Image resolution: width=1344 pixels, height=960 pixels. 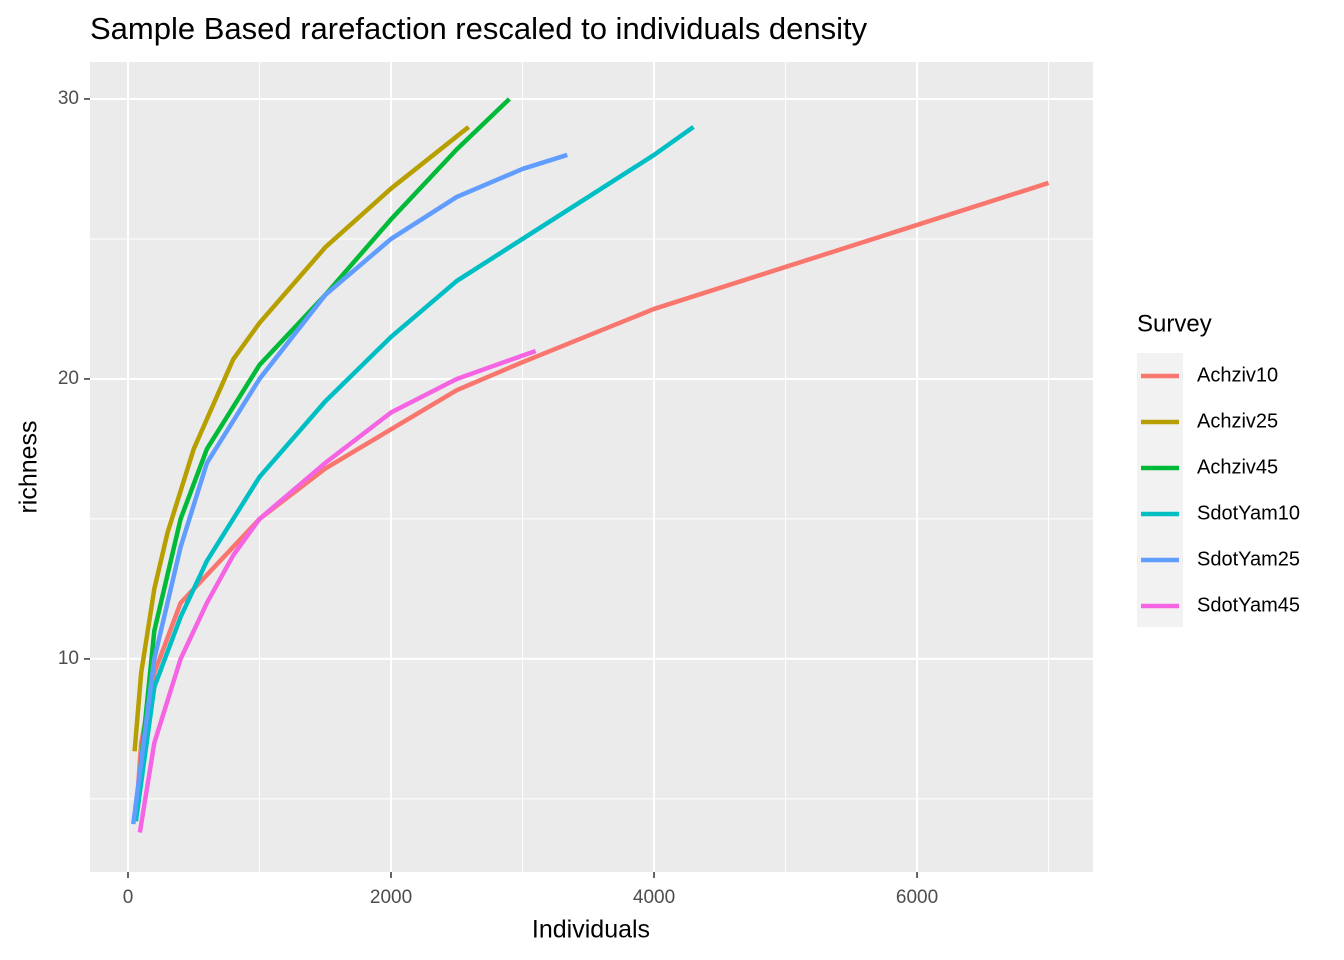 I want to click on legend-label: SdotYam10, so click(x=1248, y=513).